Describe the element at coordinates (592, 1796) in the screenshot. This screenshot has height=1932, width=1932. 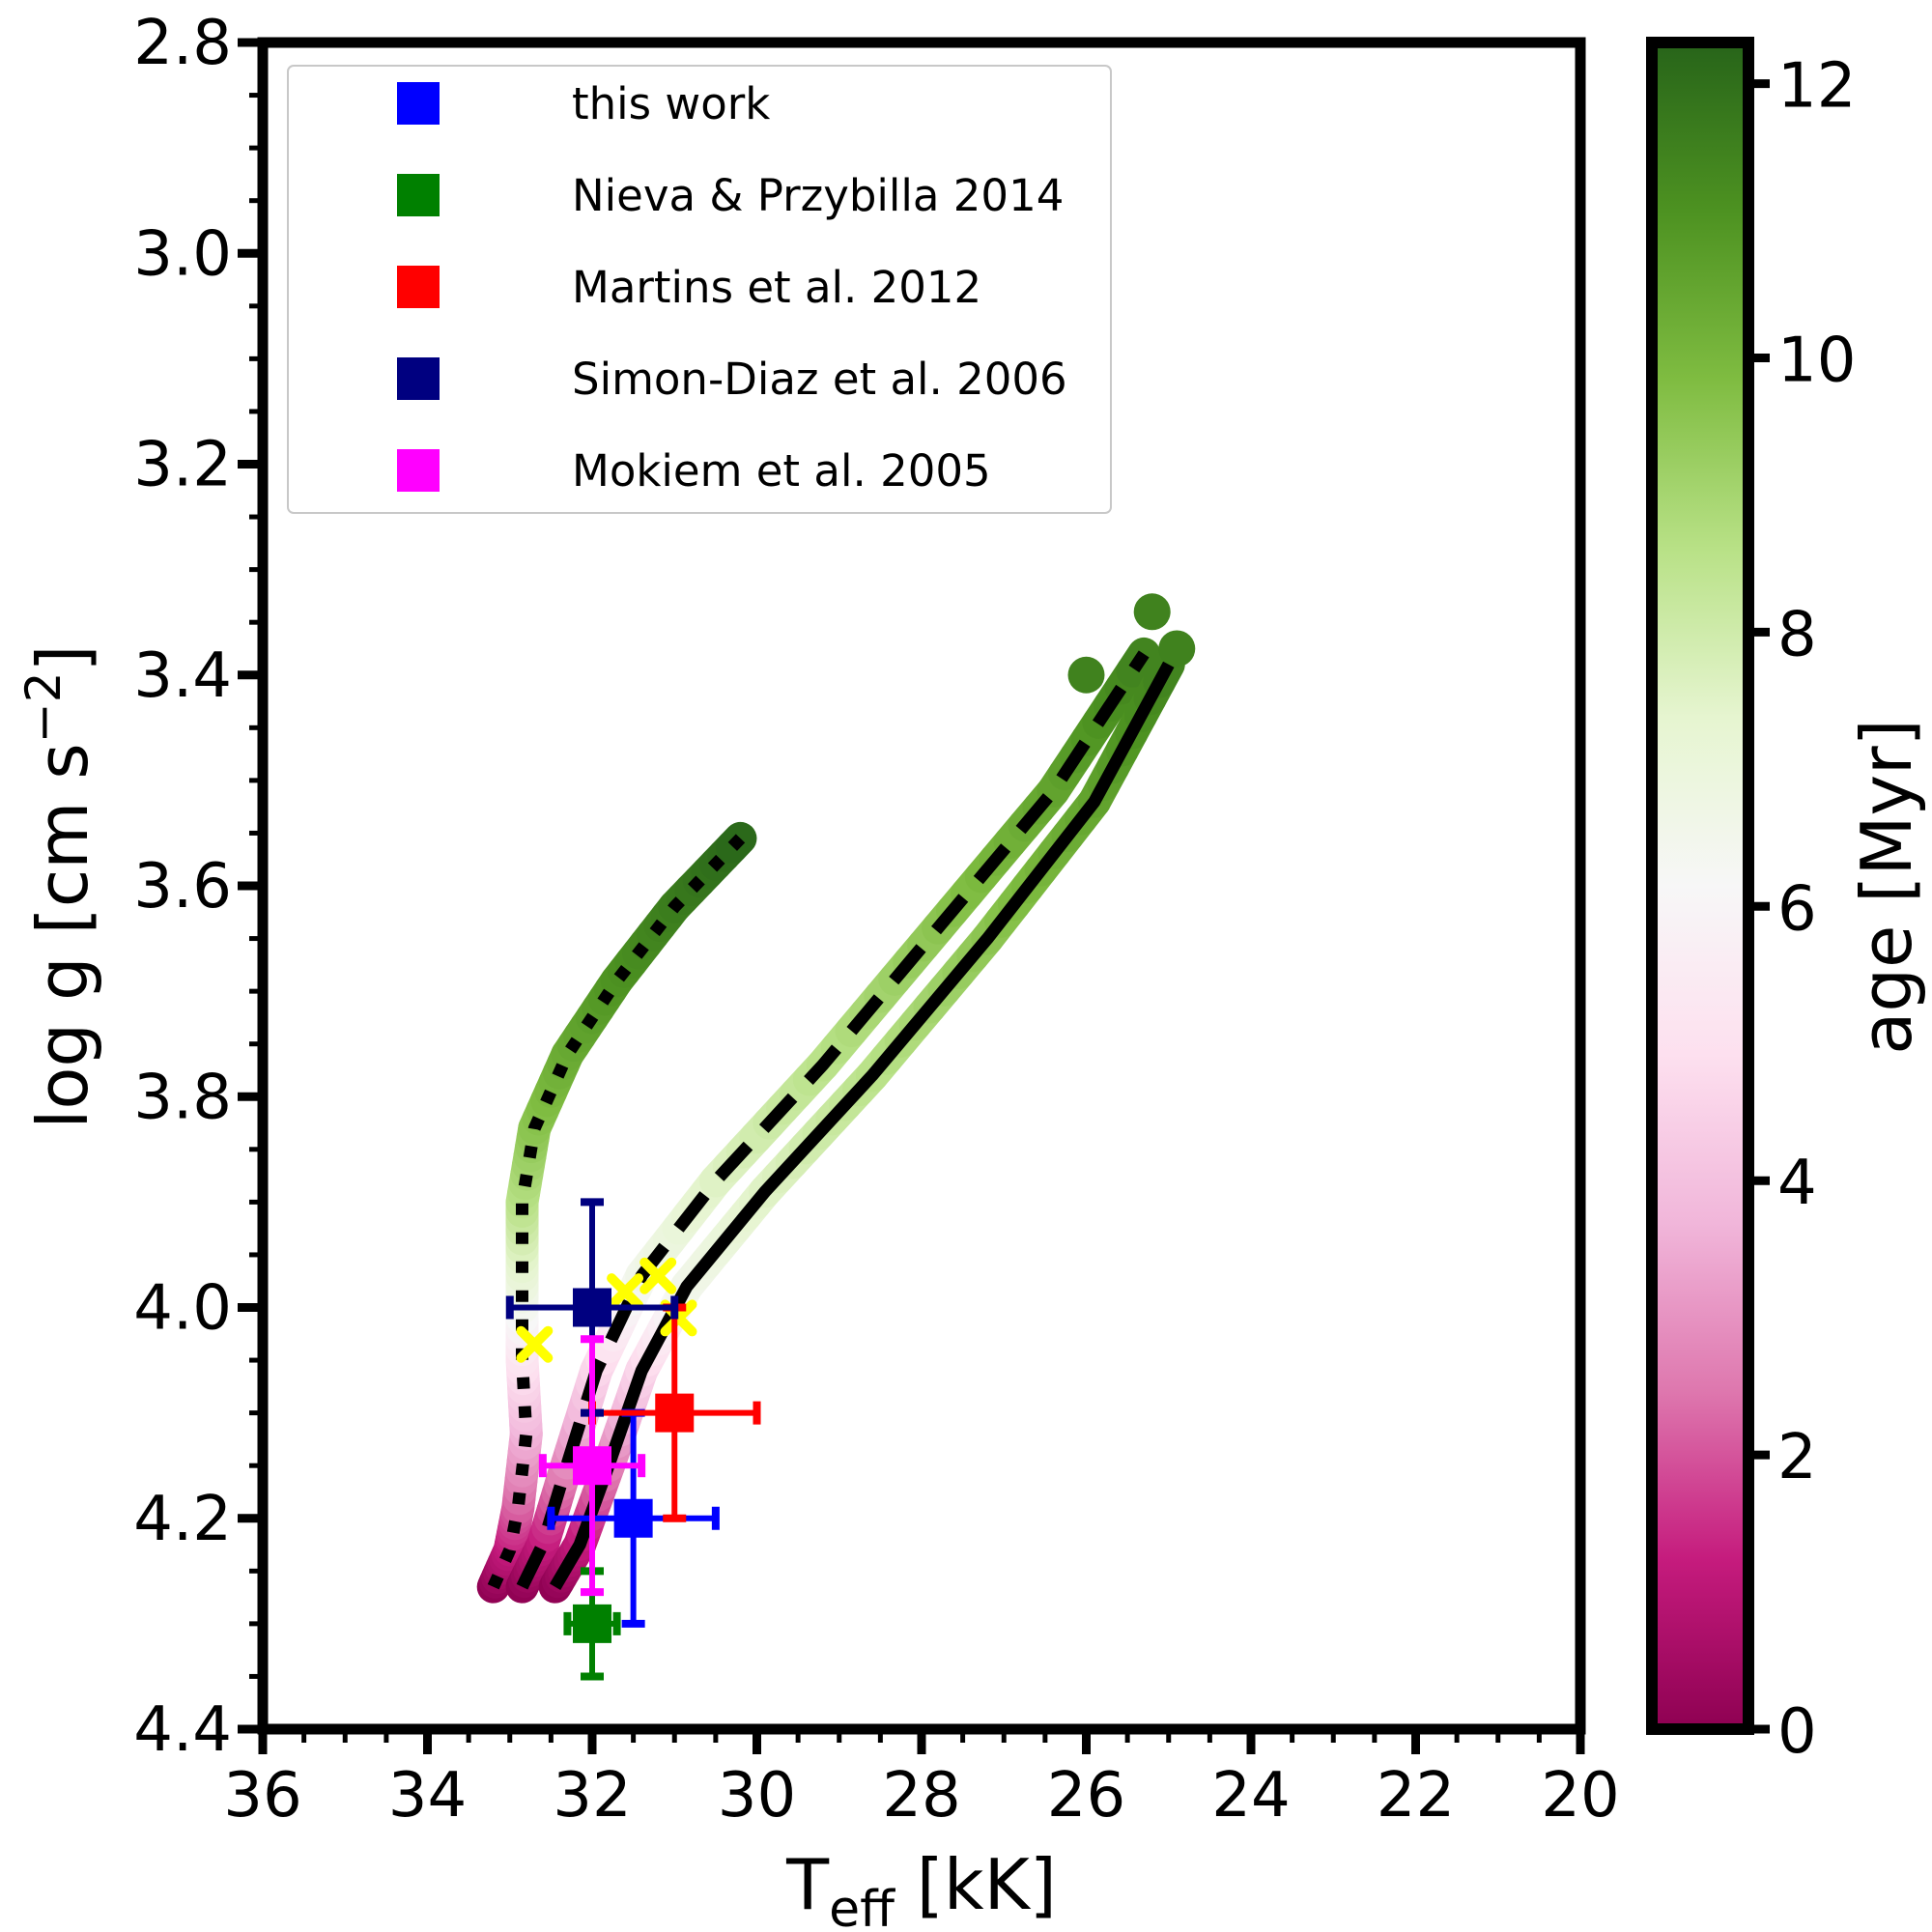
I see `x-tick-label: 32` at that location.